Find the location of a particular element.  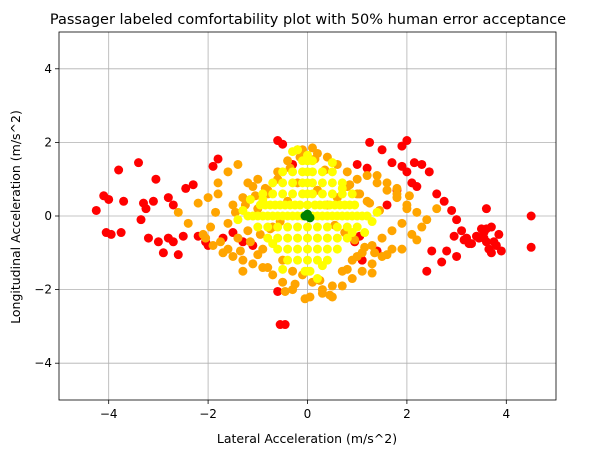

x-tick-label: −4 is located at coordinates (109, 414).